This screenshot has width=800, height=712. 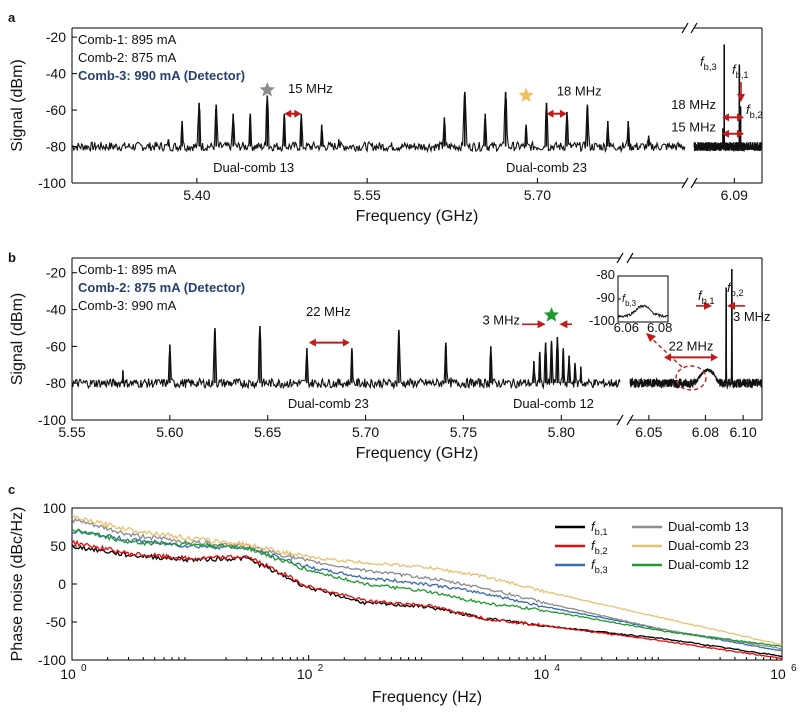 What do you see at coordinates (734, 69) in the screenshot?
I see `panel-a-peak-label-base: f` at bounding box center [734, 69].